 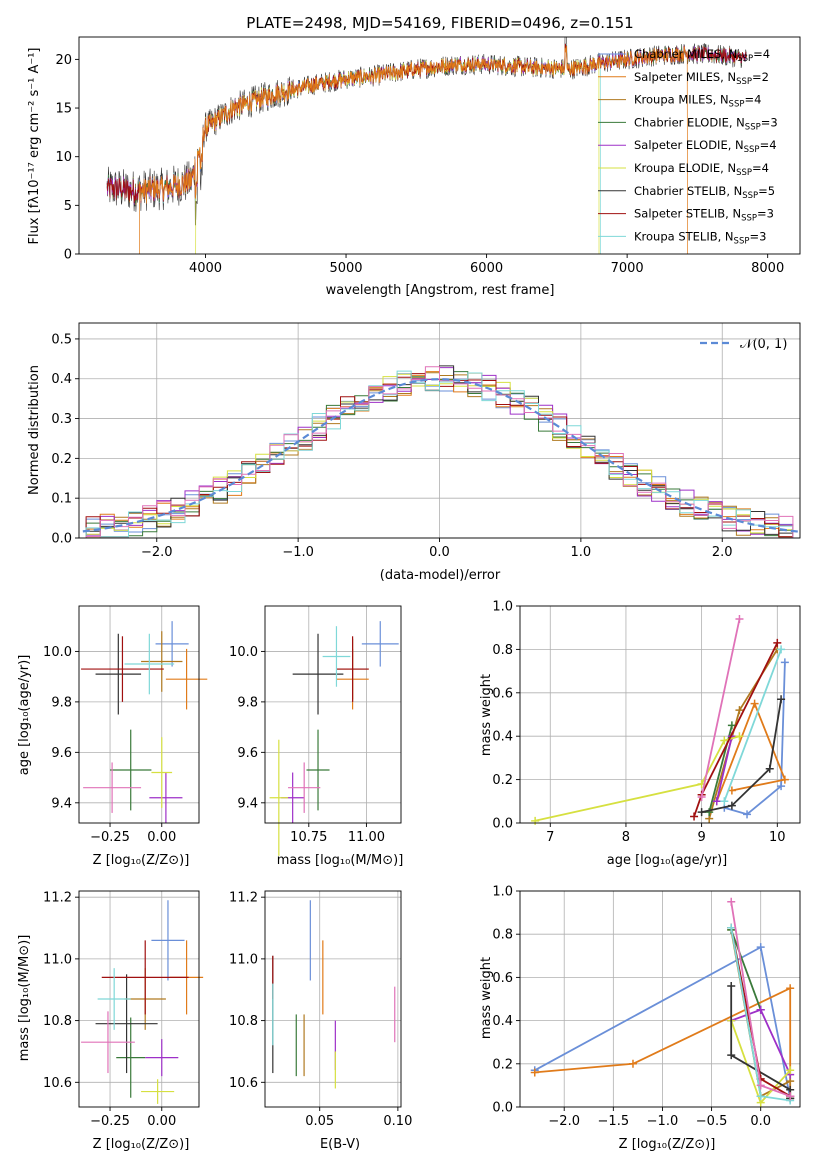 I want to click on x-tick-label: 4000, so click(x=205, y=268).